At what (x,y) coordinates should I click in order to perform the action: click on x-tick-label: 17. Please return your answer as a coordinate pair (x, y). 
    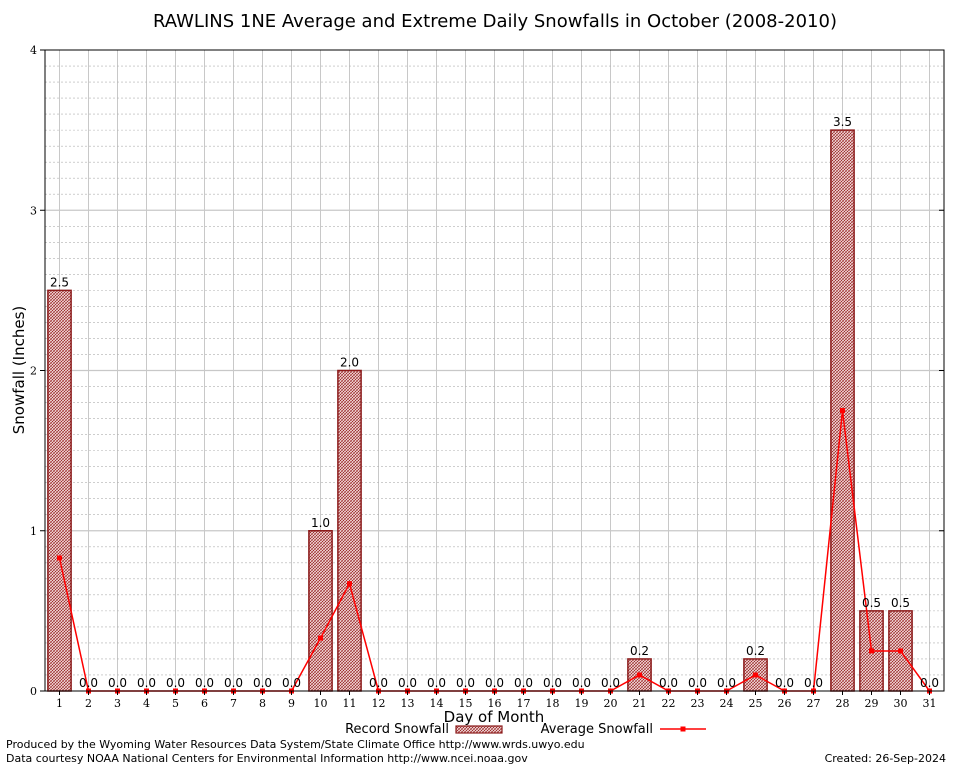
    Looking at the image, I should click on (524, 703).